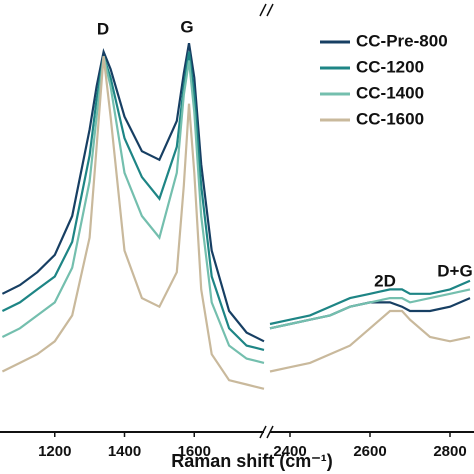 This screenshot has height=474, width=474. What do you see at coordinates (390, 66) in the screenshot?
I see `legend-label: CC-1200` at bounding box center [390, 66].